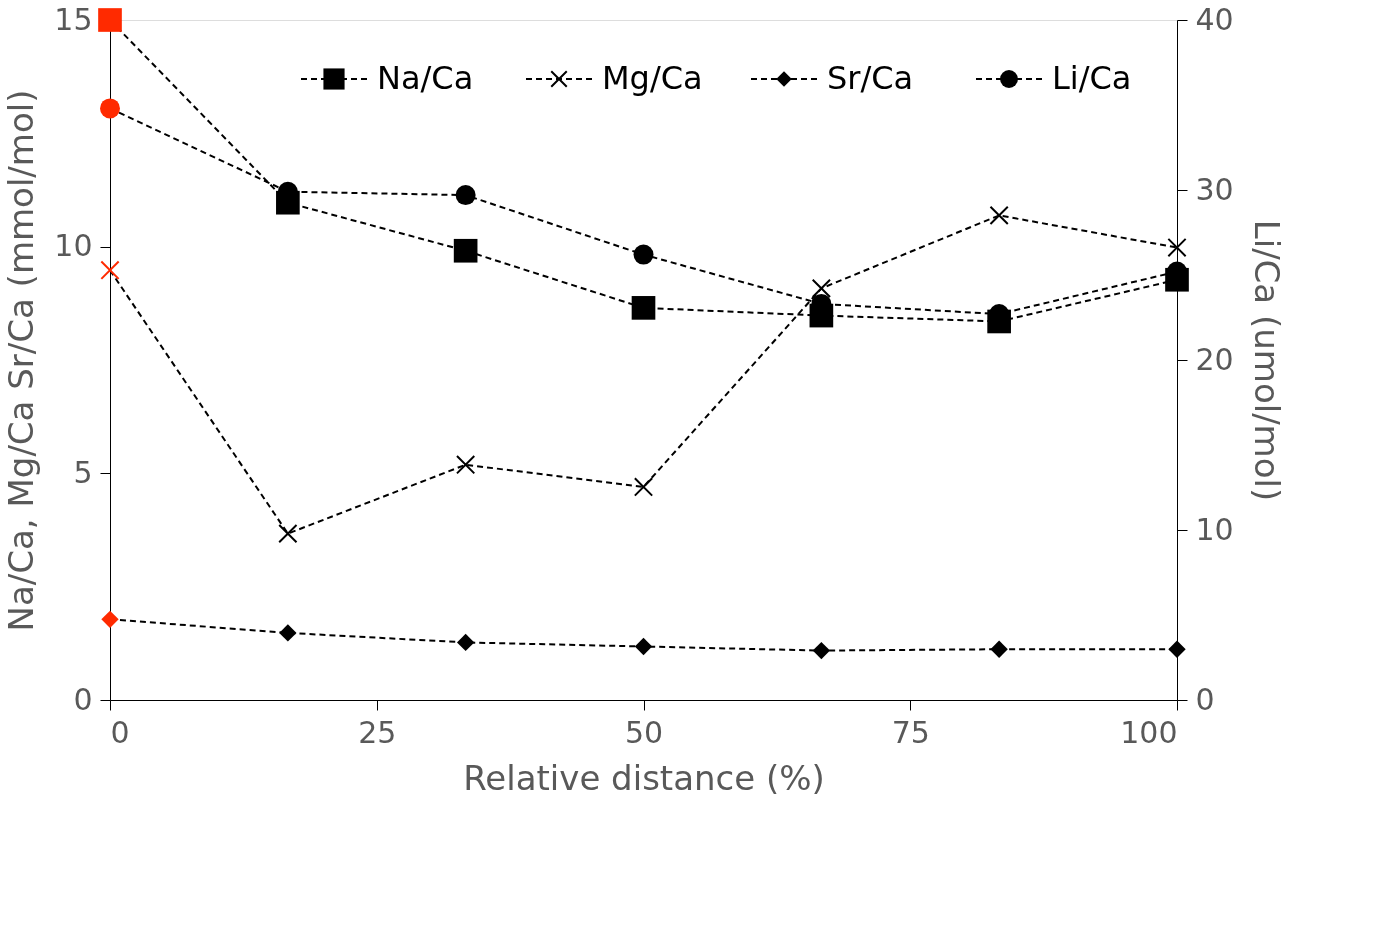 The width and height of the screenshot is (1380, 936). What do you see at coordinates (120, 732) in the screenshot?
I see `x-tick-label: 0` at bounding box center [120, 732].